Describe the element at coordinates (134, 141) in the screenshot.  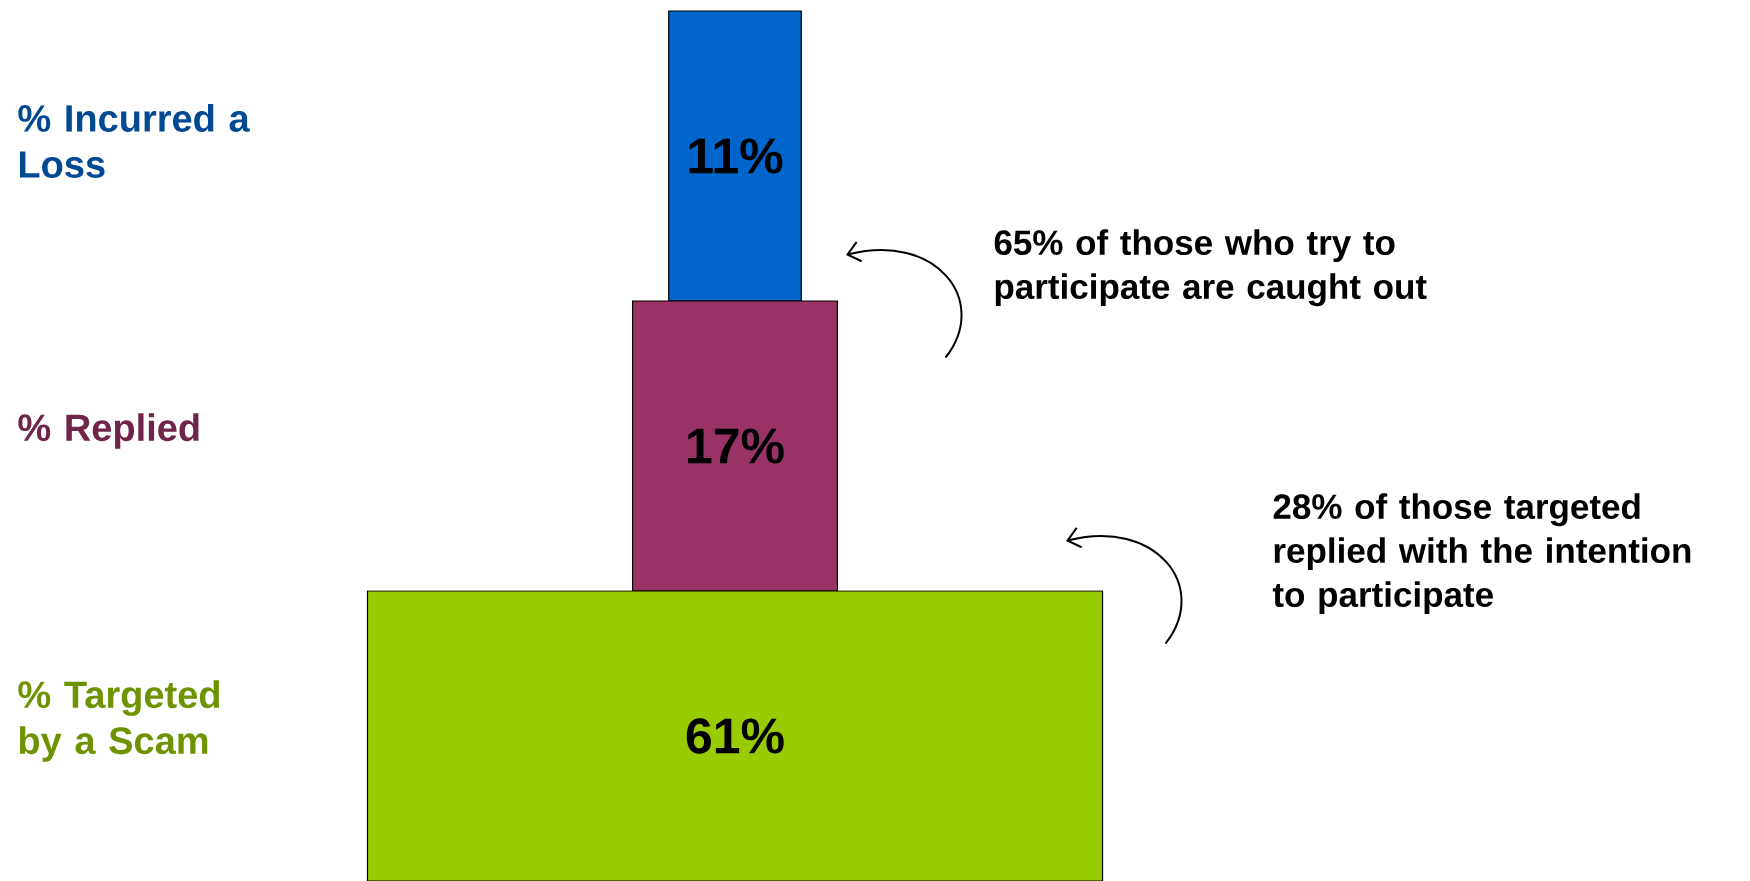
I see `category-label: % Incurred a Loss` at that location.